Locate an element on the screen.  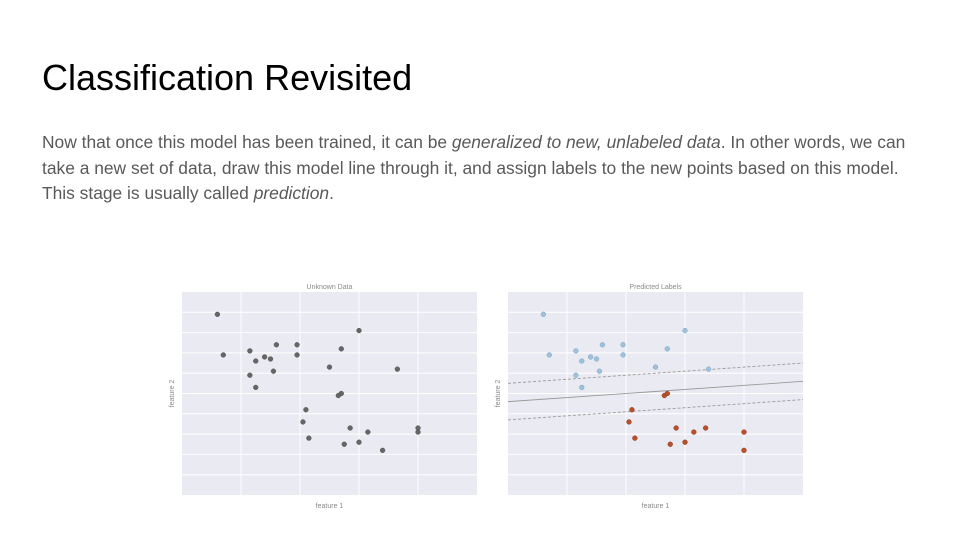
chart-unknown-data: Unknown Data feature 1 feature 2 is located at coordinates (323, 397).